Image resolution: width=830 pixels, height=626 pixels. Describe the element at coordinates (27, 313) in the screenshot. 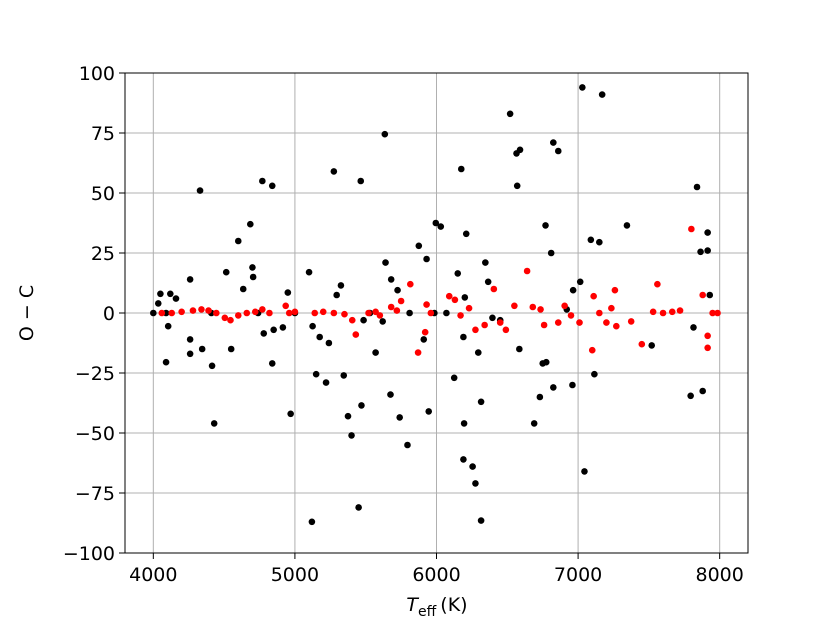

I see `y-axis-label: O − C` at that location.